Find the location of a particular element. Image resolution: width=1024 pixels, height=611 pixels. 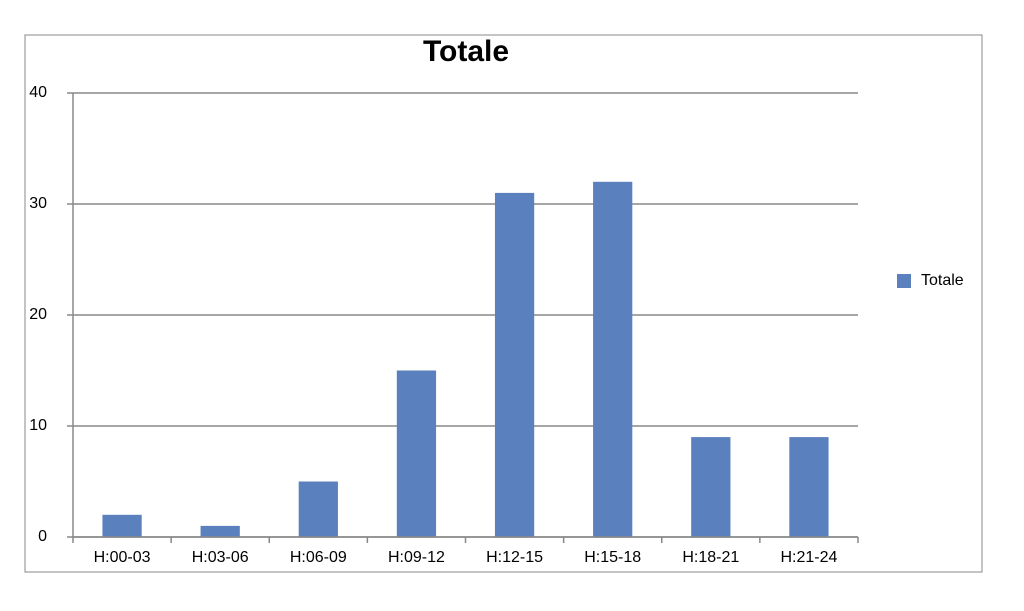

x-tick-label: H:12-15 is located at coordinates (514, 557).